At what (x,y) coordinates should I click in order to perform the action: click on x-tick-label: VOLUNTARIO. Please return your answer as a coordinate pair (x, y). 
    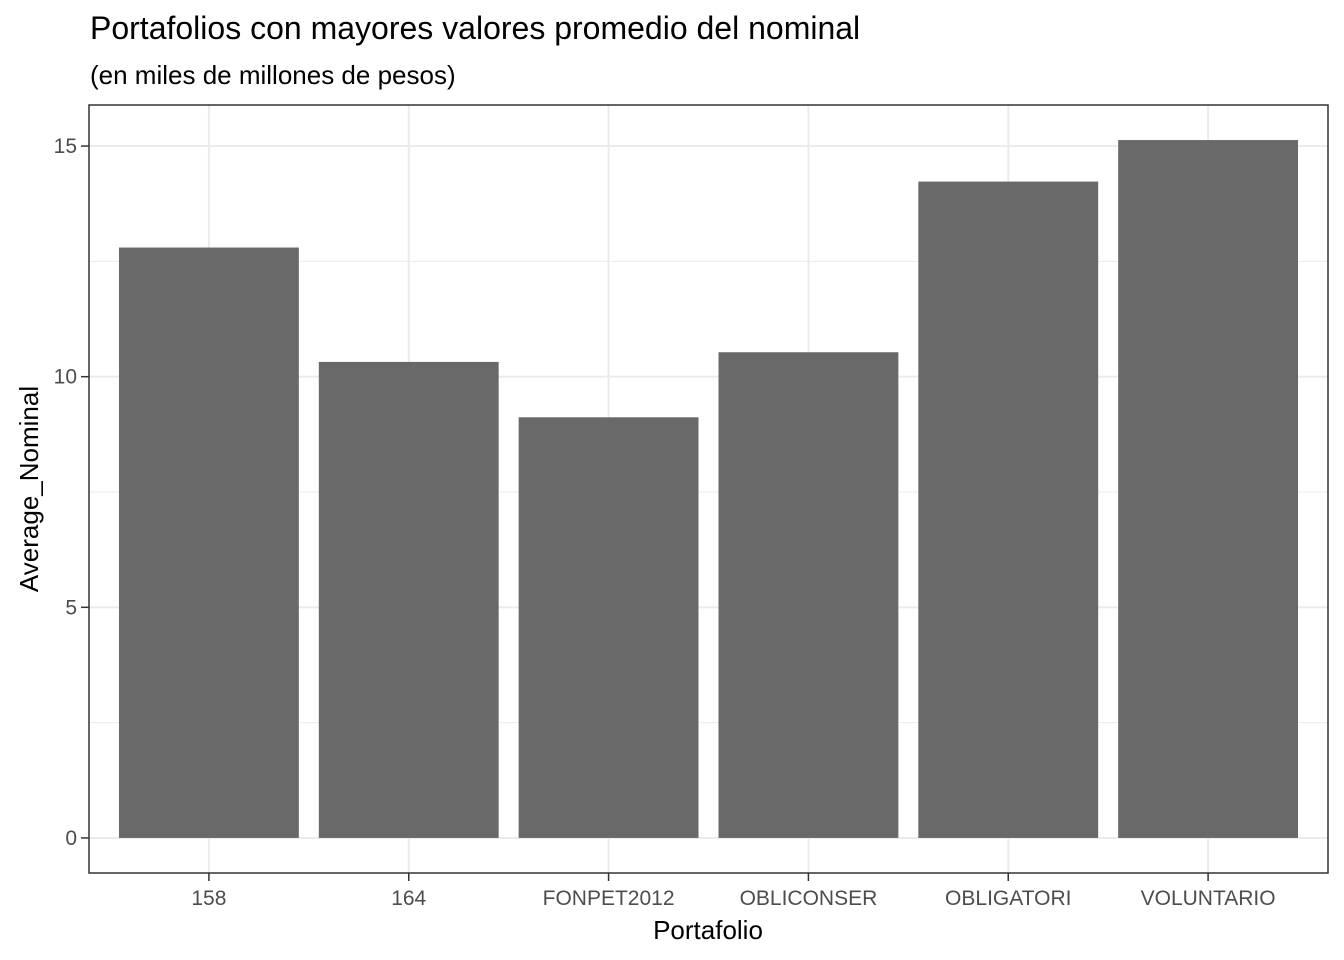
    Looking at the image, I should click on (1208, 898).